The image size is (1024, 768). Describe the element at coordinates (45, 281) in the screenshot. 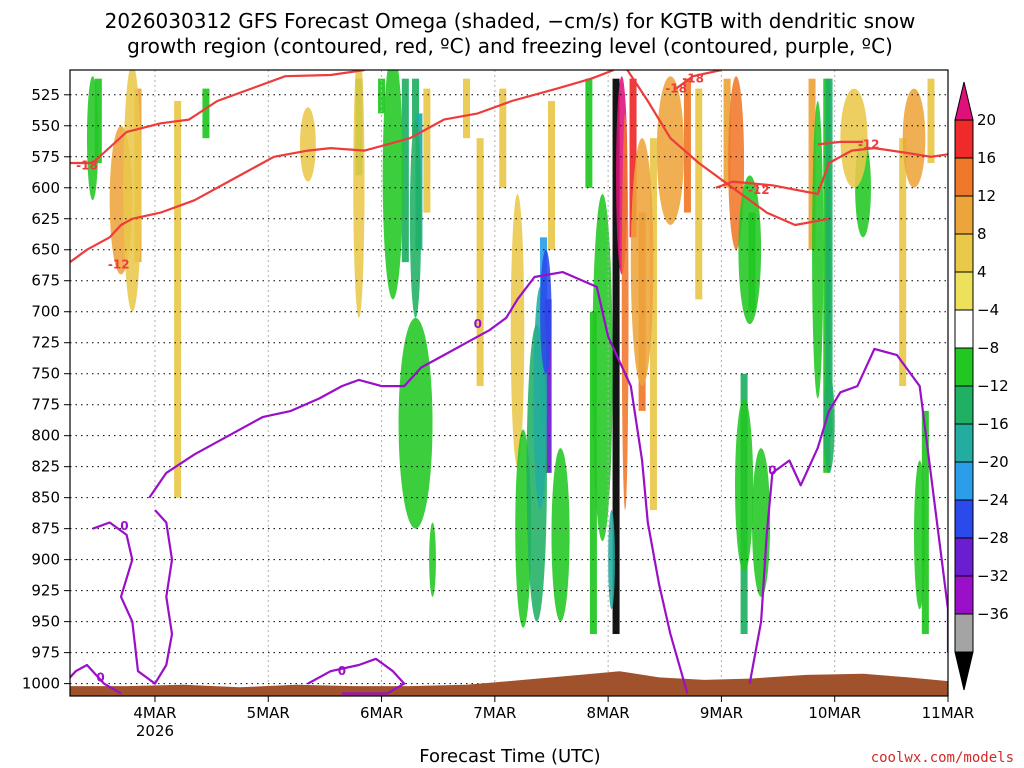

I see `y-tick-label-675: 675` at that location.